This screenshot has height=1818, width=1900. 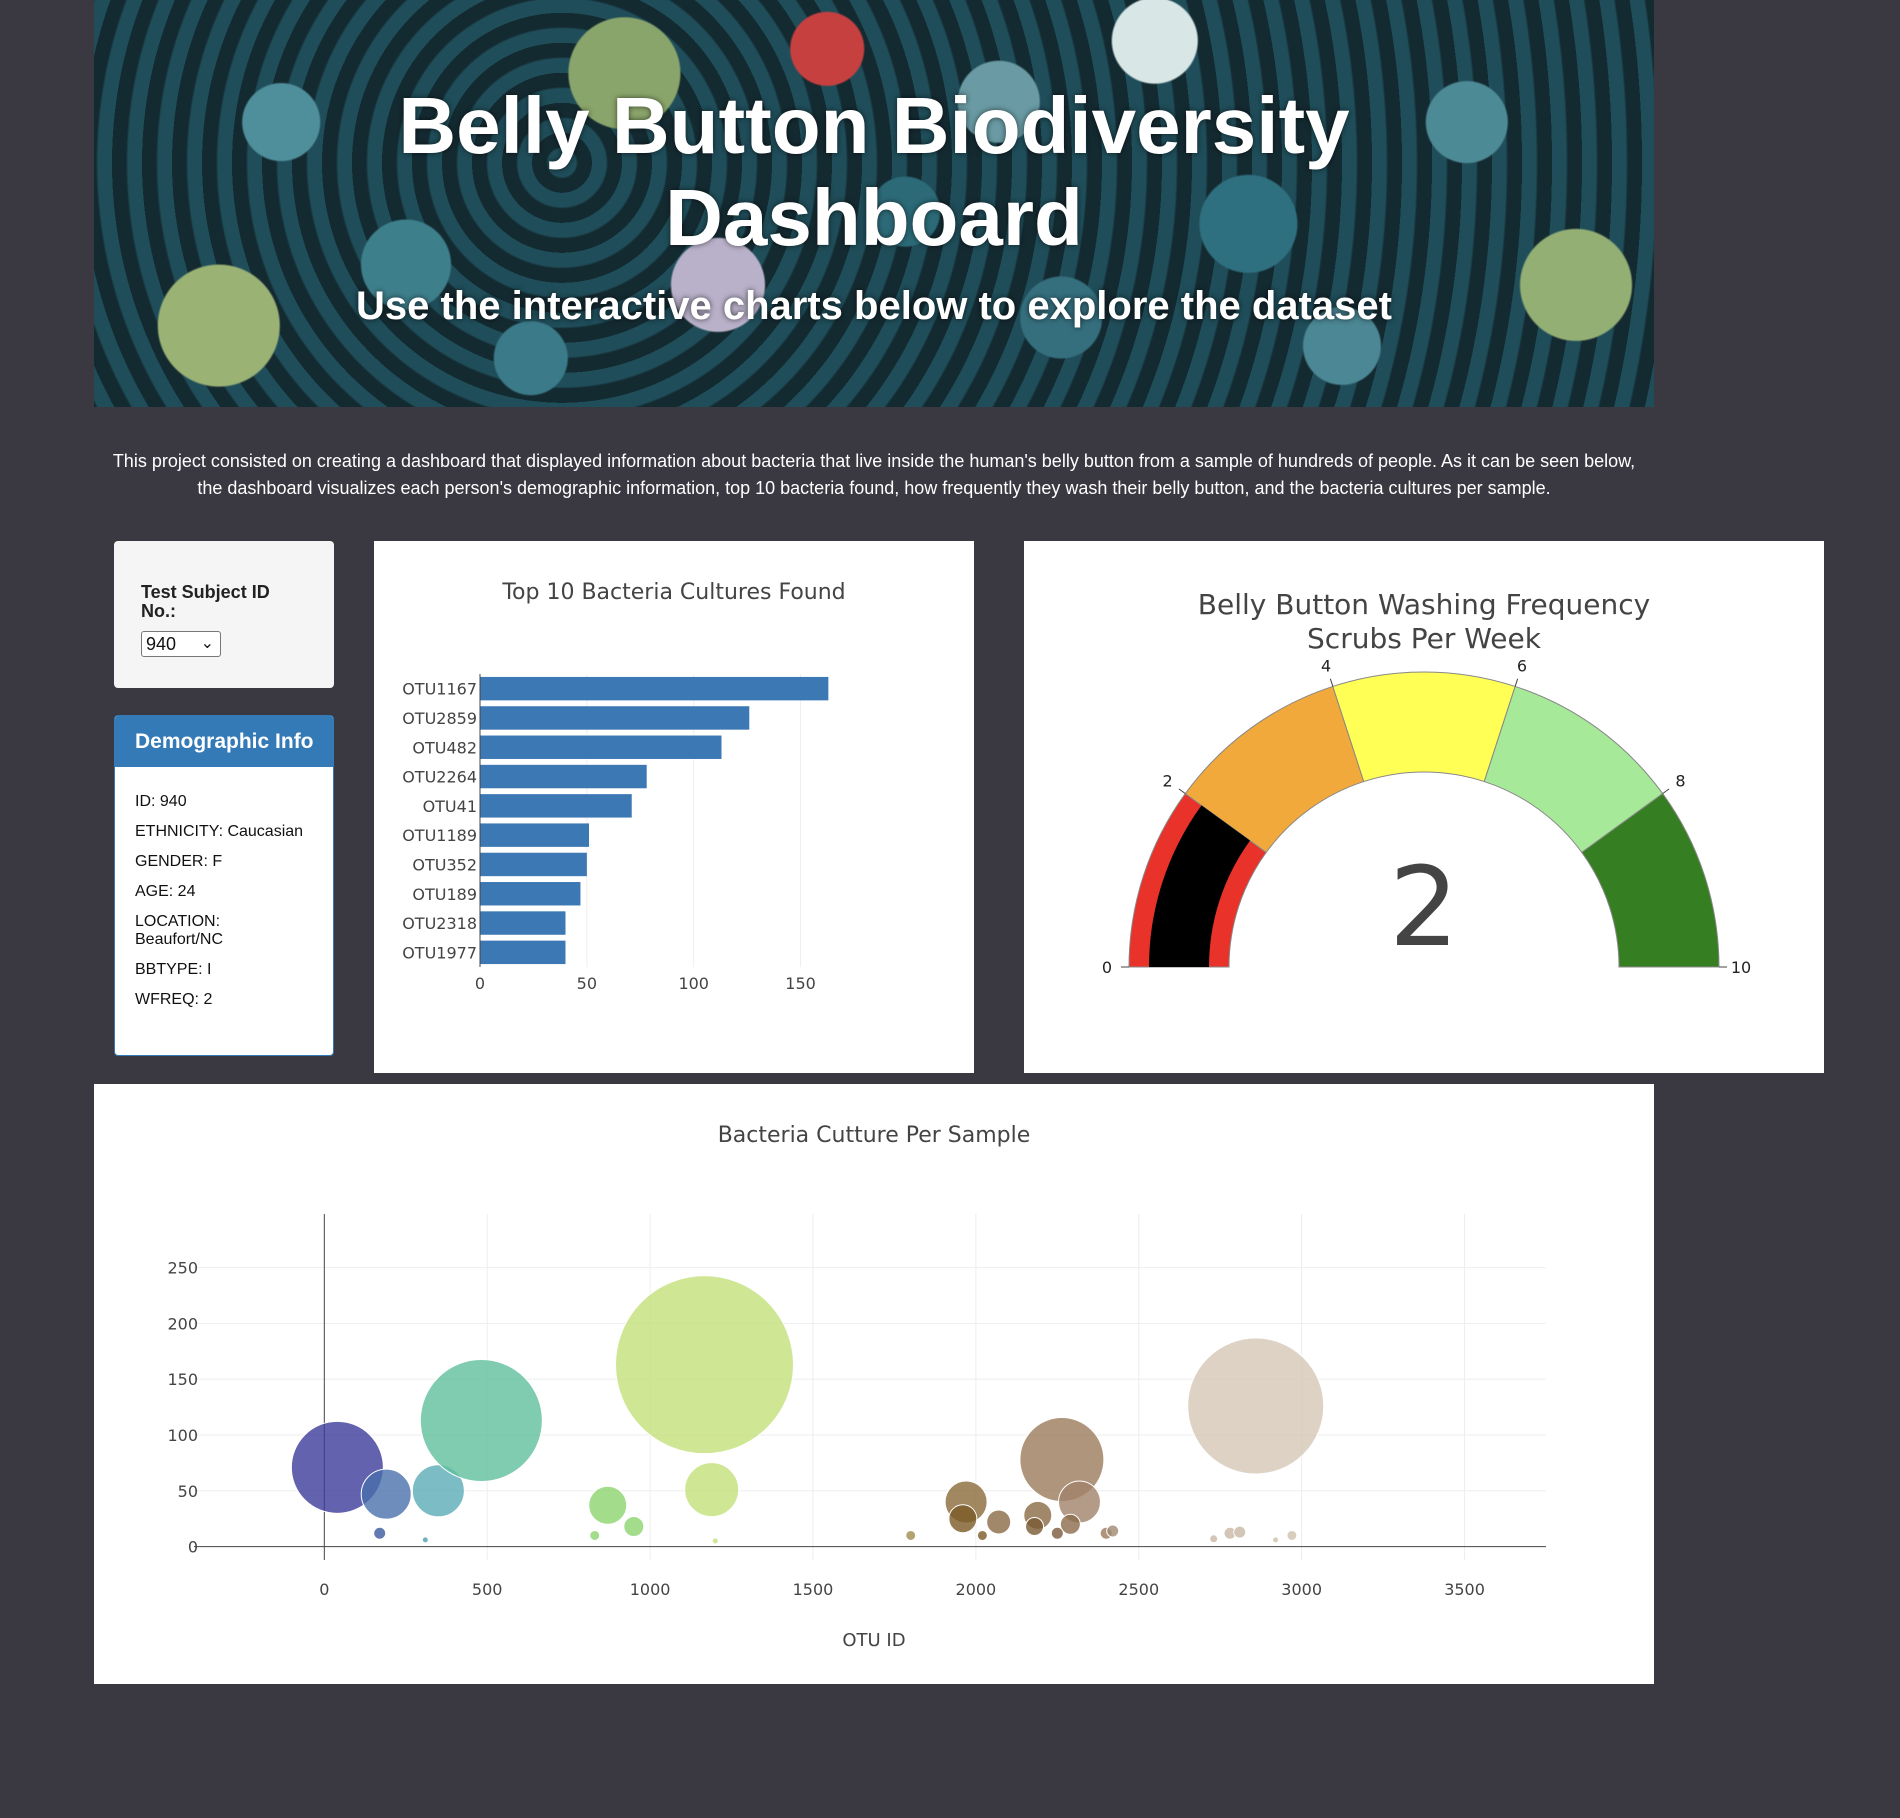 What do you see at coordinates (1680, 781) in the screenshot?
I see `gauge-tick-label: 8` at bounding box center [1680, 781].